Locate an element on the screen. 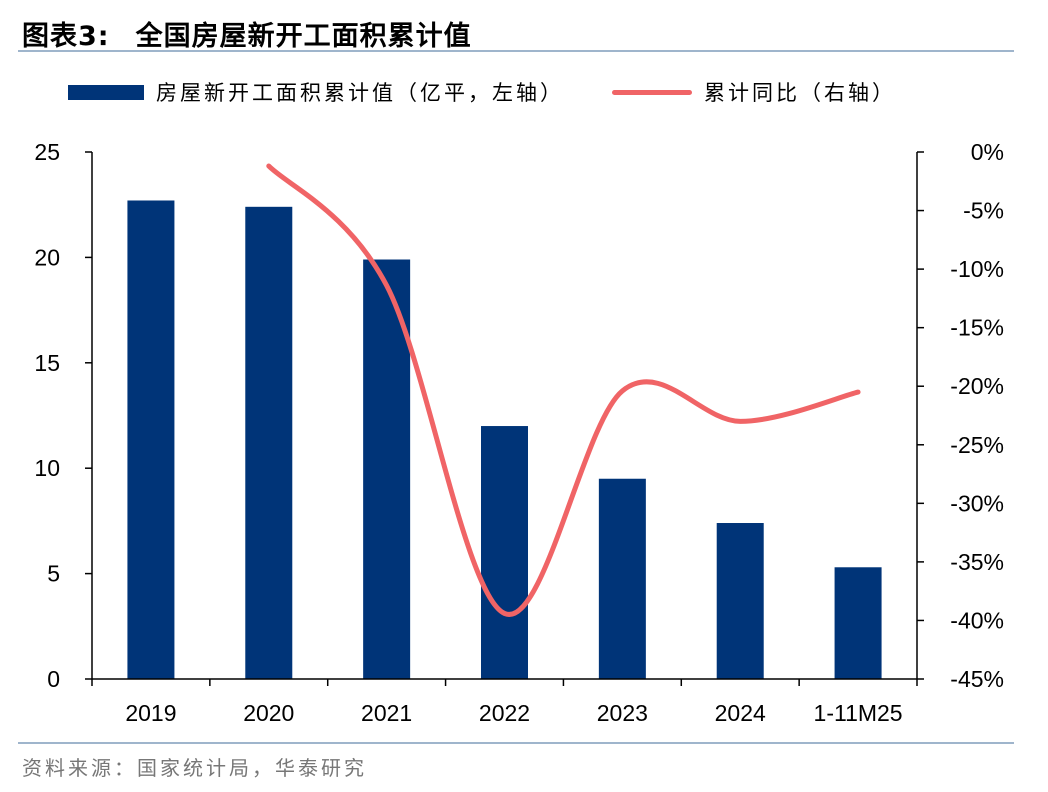 Image resolution: width=1048 pixels, height=792 pixels. legend-line-label: 累计同比（右轴） is located at coordinates (800, 93).